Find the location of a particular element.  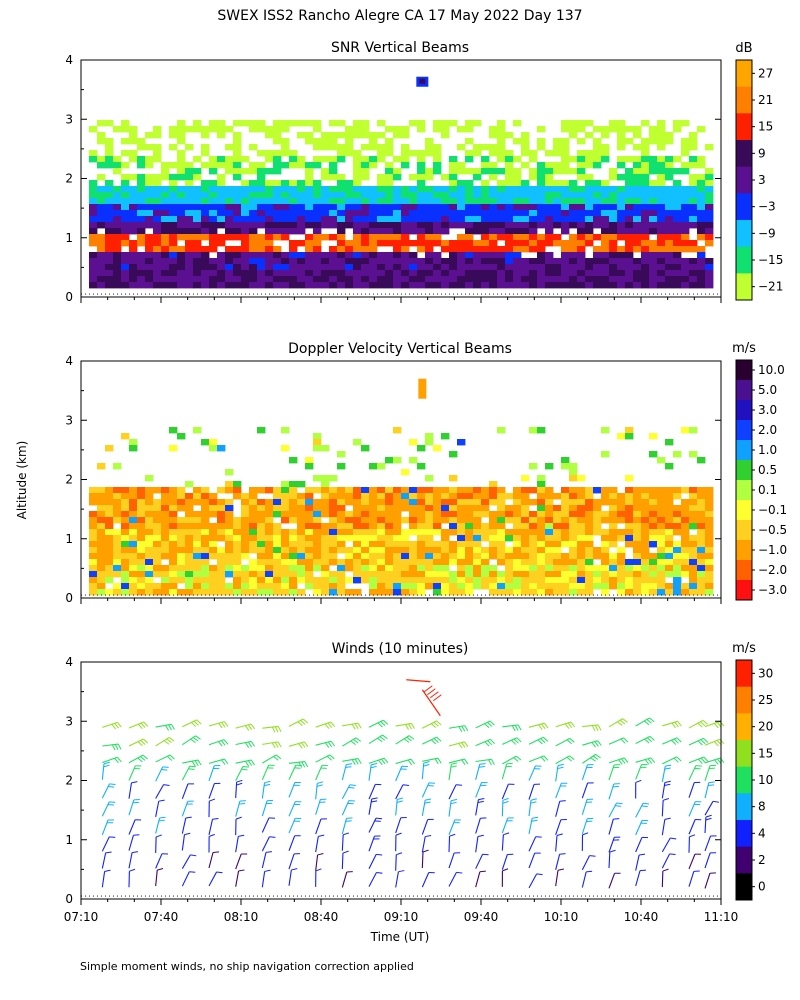

colorbar-label: 20 is located at coordinates (765, 727).